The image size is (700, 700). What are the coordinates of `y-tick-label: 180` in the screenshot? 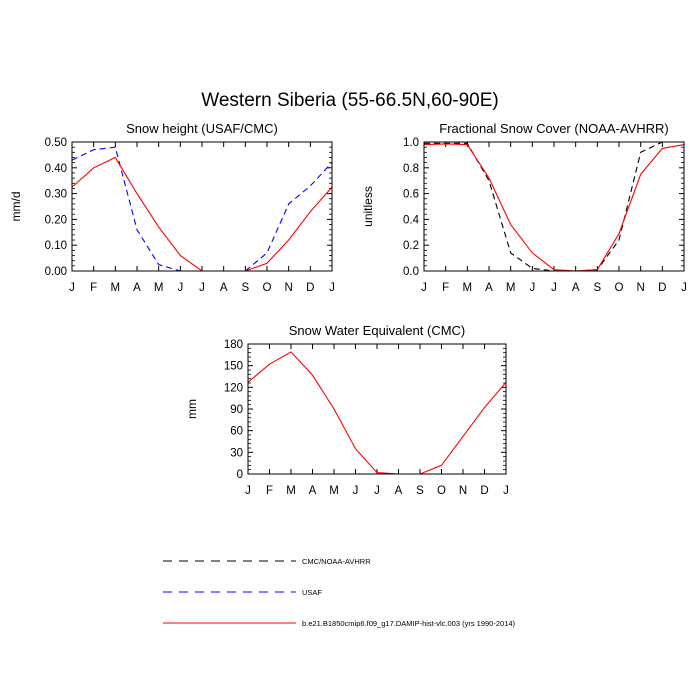 It's located at (233, 345).